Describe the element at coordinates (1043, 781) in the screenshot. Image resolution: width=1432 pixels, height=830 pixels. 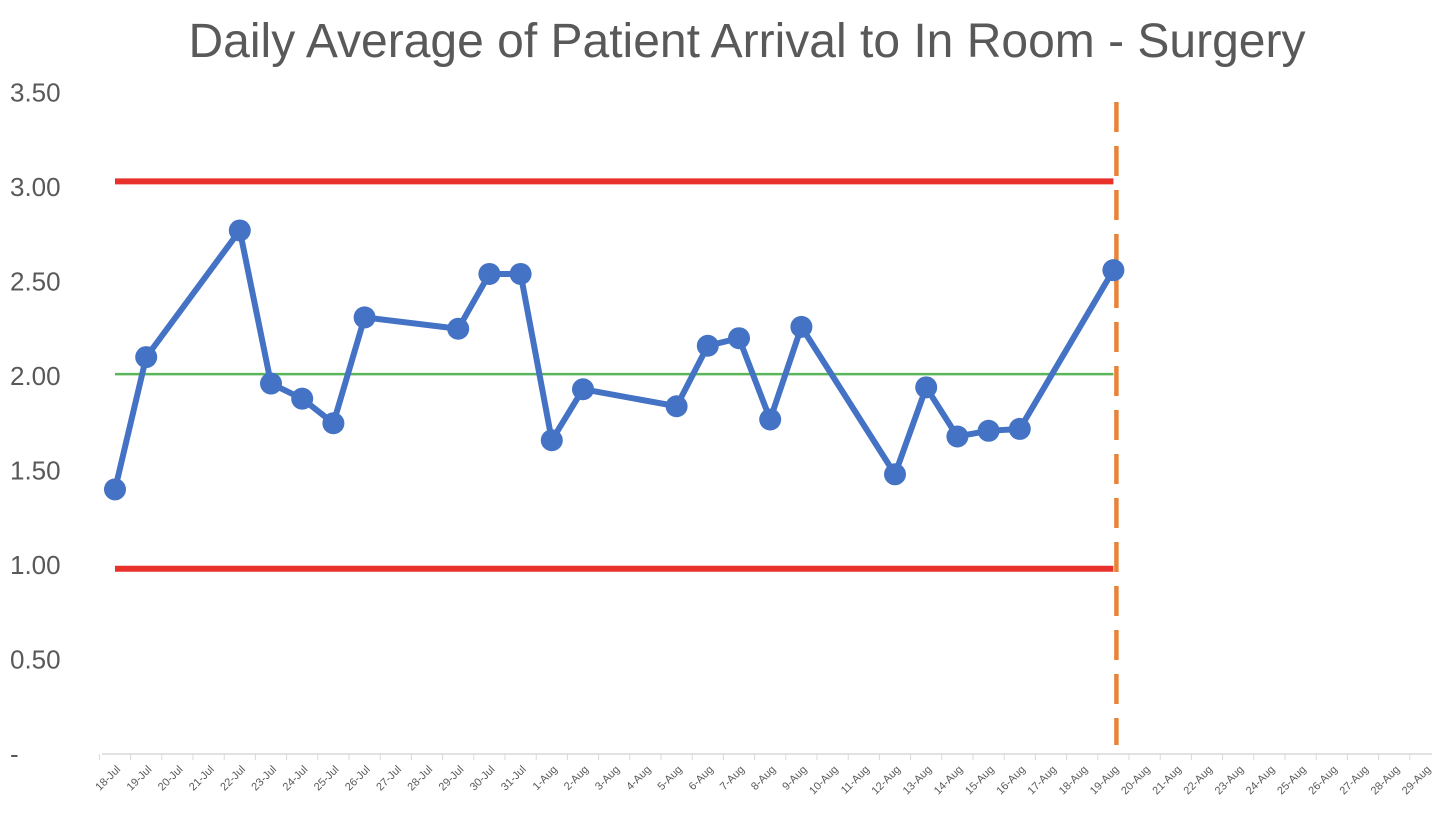
I see `x-tick-label: 17-Aug` at that location.